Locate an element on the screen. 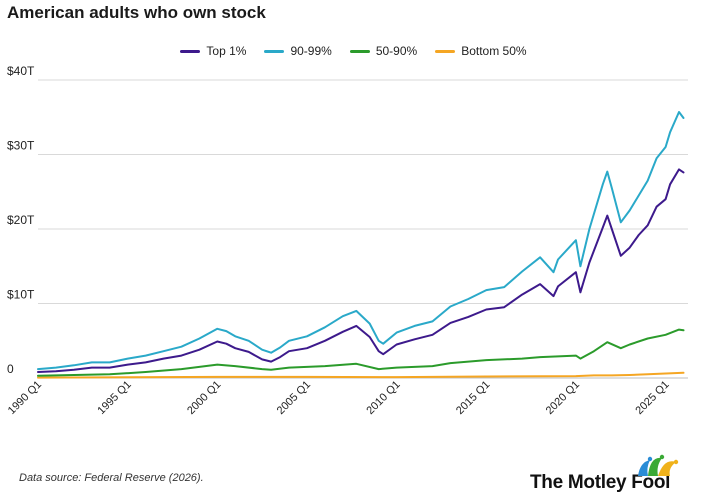 The height and width of the screenshot is (503, 707). legend-item: 50-90% is located at coordinates (383, 51).